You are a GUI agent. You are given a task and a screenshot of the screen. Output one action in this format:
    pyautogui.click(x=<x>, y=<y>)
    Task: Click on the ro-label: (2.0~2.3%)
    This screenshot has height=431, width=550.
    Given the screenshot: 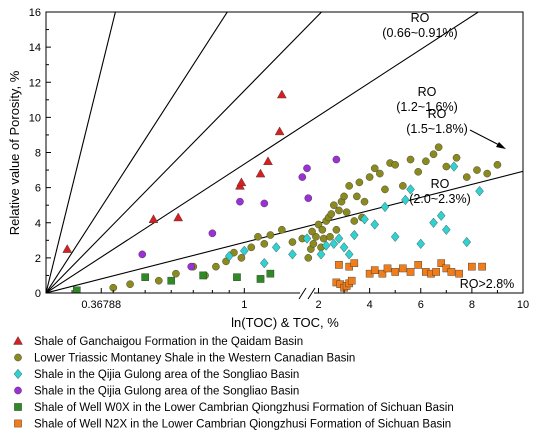 What is the action you would take?
    pyautogui.click(x=440, y=199)
    